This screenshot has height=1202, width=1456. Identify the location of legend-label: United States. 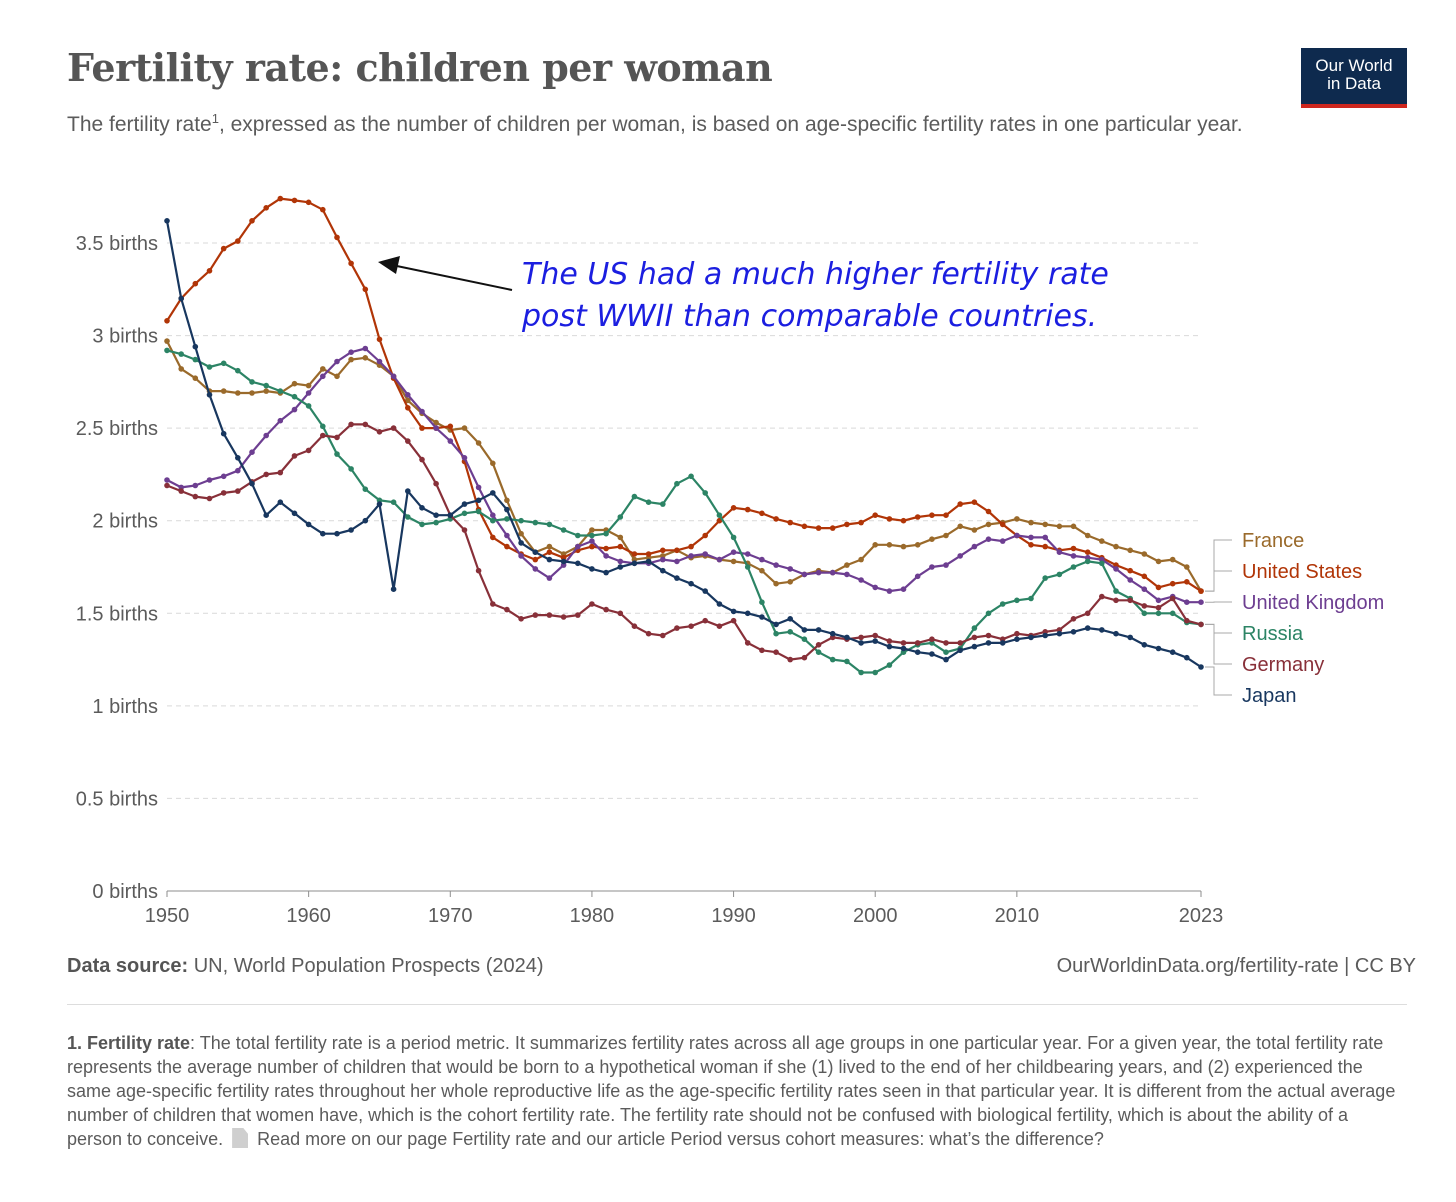
(1302, 572).